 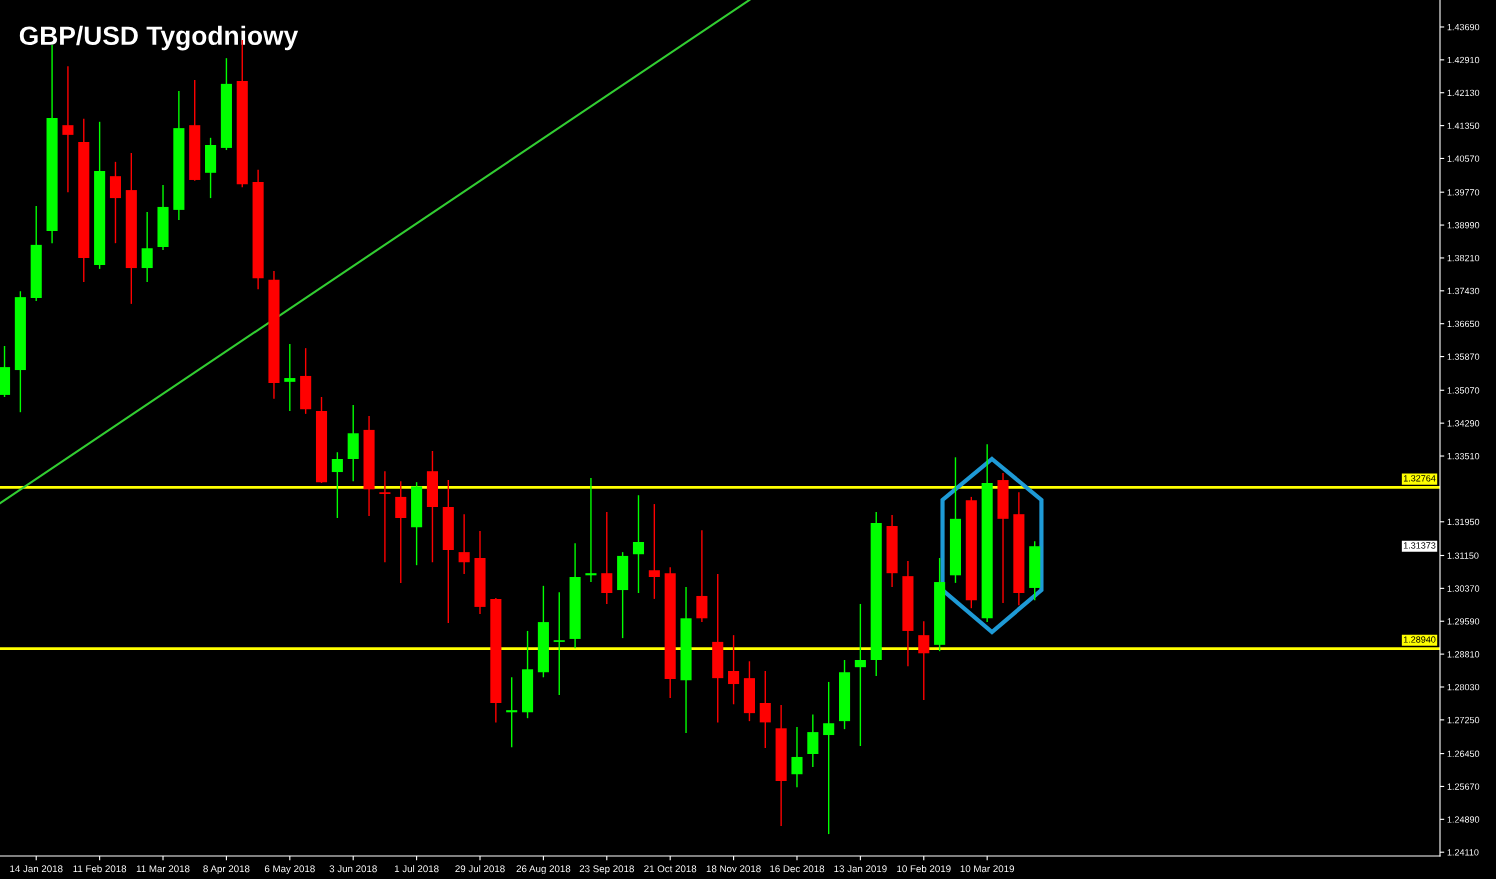 I want to click on x-tick-label: 29 Jul 2018, so click(x=480, y=869).